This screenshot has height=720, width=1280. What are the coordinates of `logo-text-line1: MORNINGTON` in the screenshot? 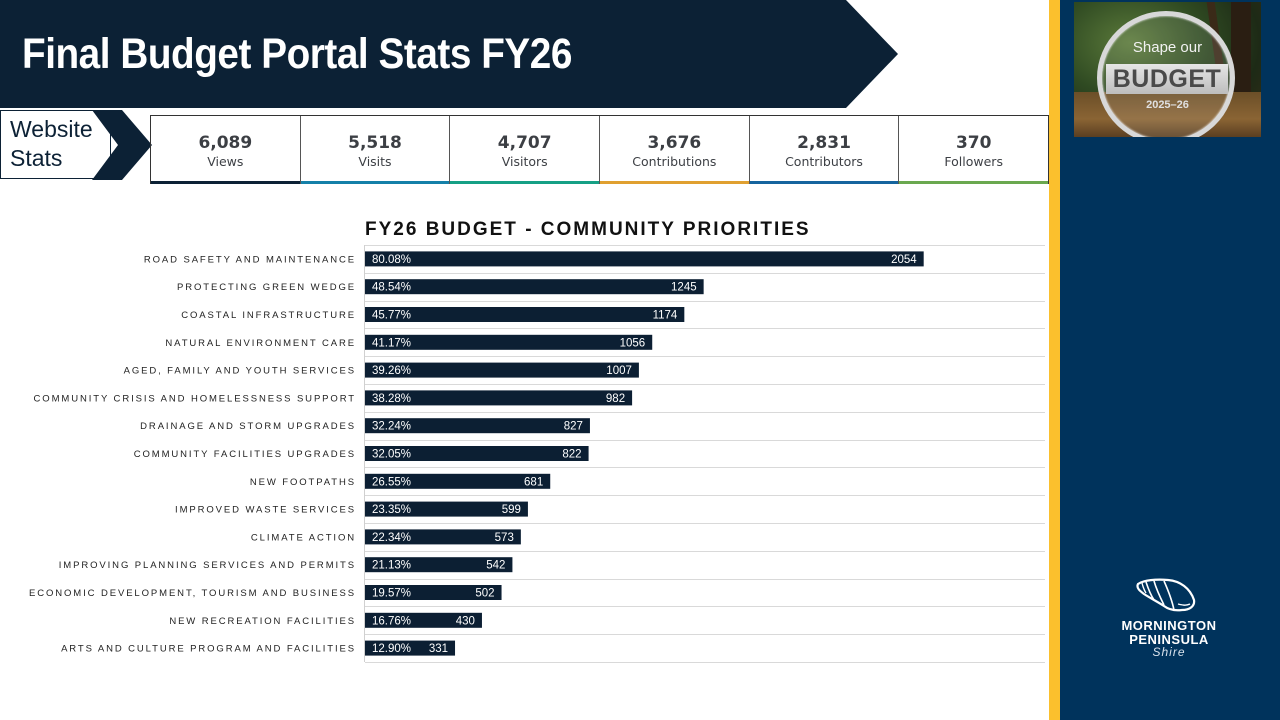 It's located at (1169, 625).